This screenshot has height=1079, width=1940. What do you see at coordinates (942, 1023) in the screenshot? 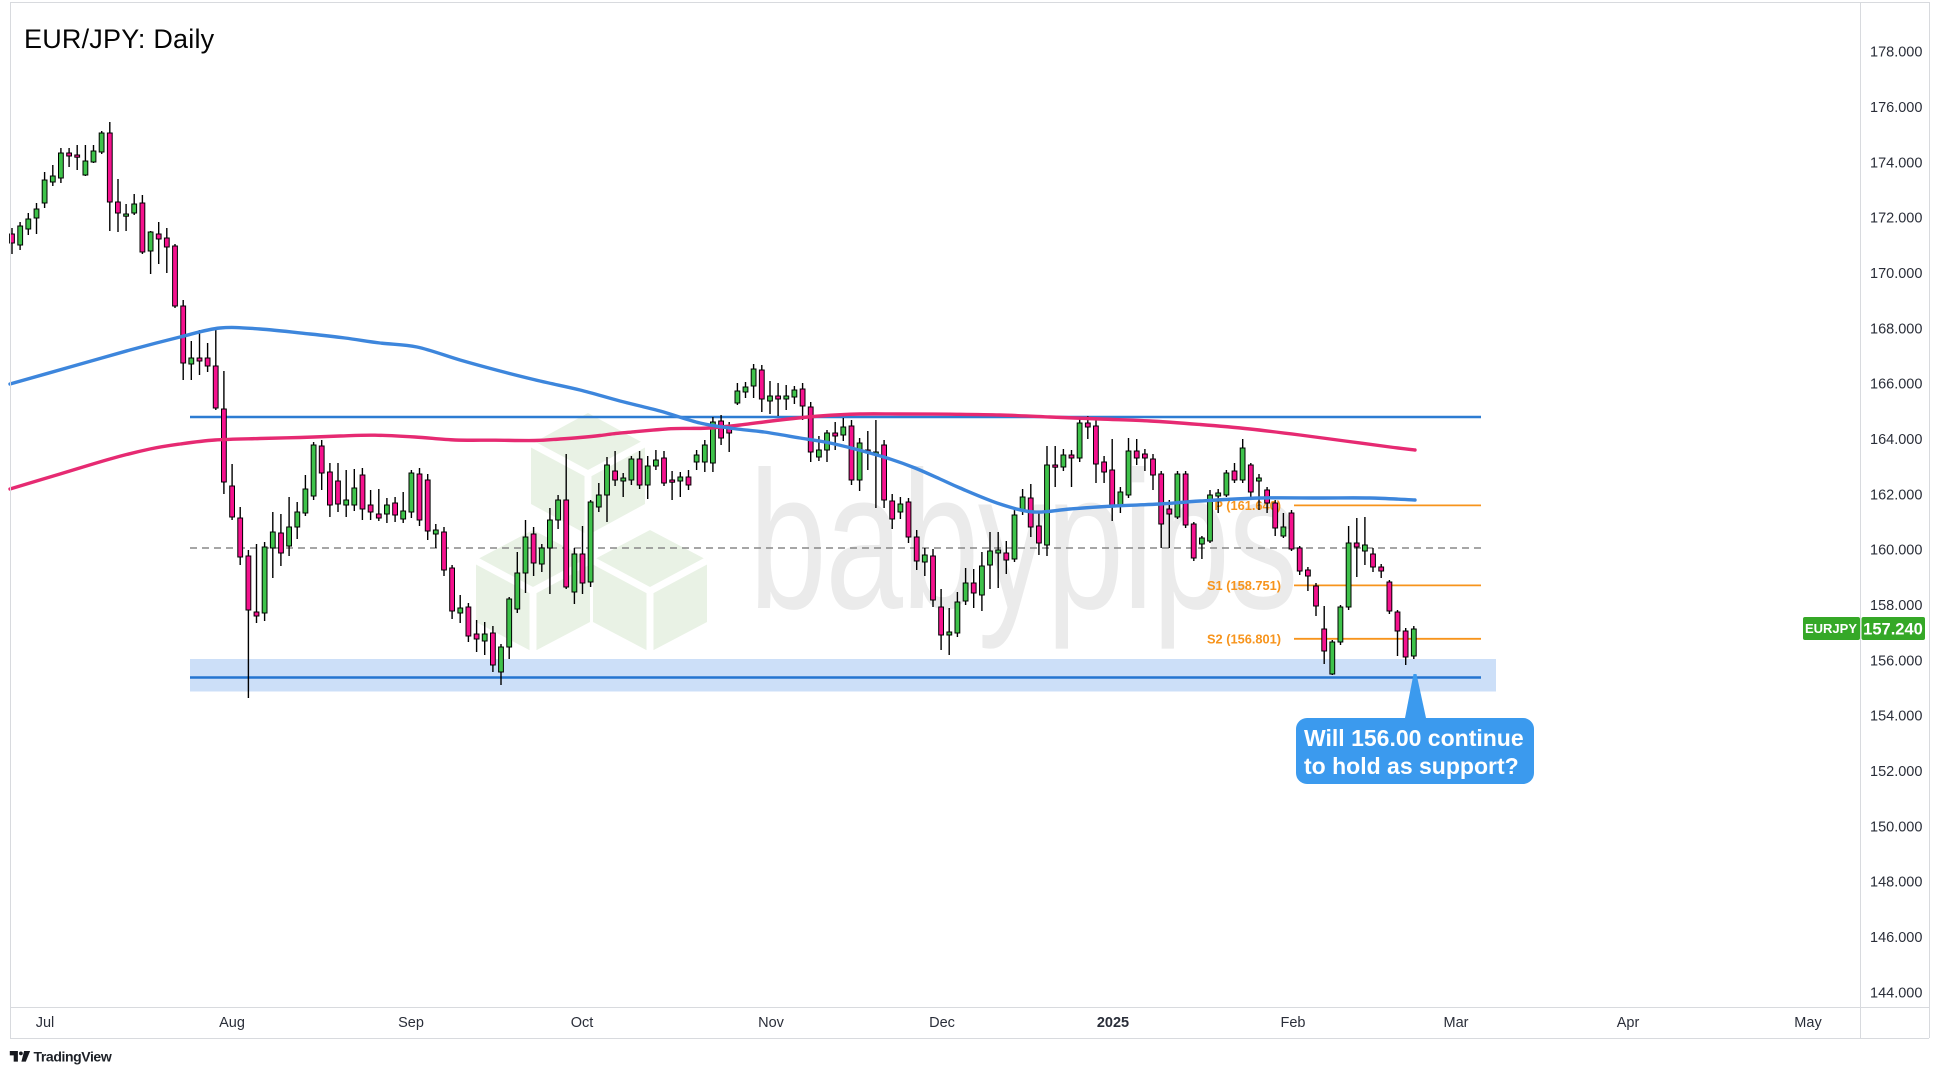
I see `svg-text: Dec` at bounding box center [942, 1023].